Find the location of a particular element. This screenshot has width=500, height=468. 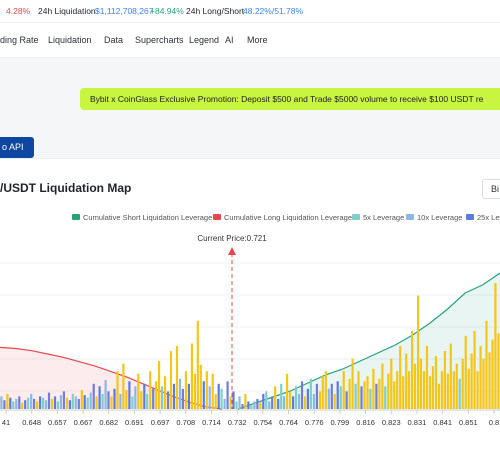

x-tick-label: 0.682 is located at coordinates (108, 422).